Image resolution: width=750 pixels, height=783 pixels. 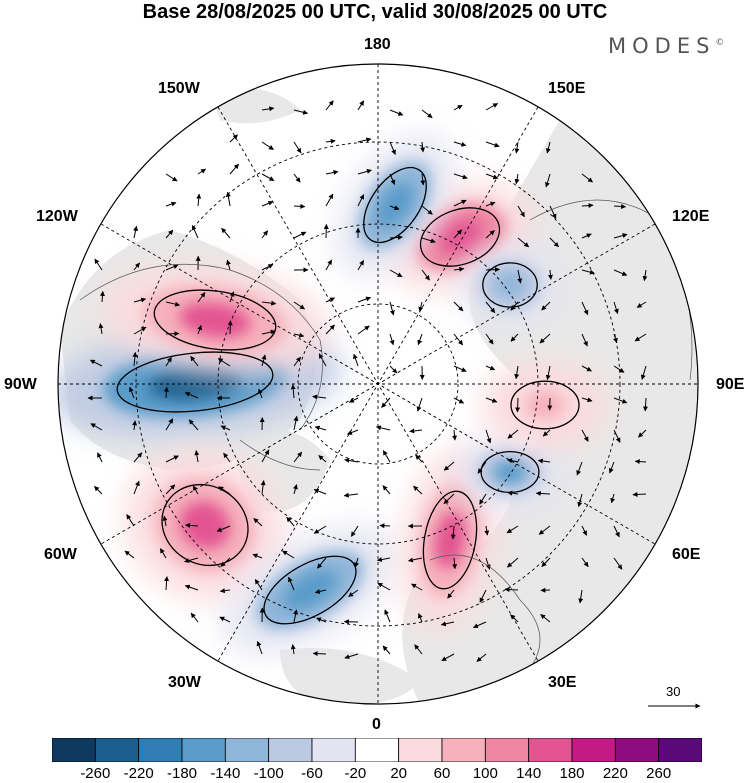 What do you see at coordinates (268, 773) in the screenshot?
I see `colorbar-tick-label: -100` at bounding box center [268, 773].